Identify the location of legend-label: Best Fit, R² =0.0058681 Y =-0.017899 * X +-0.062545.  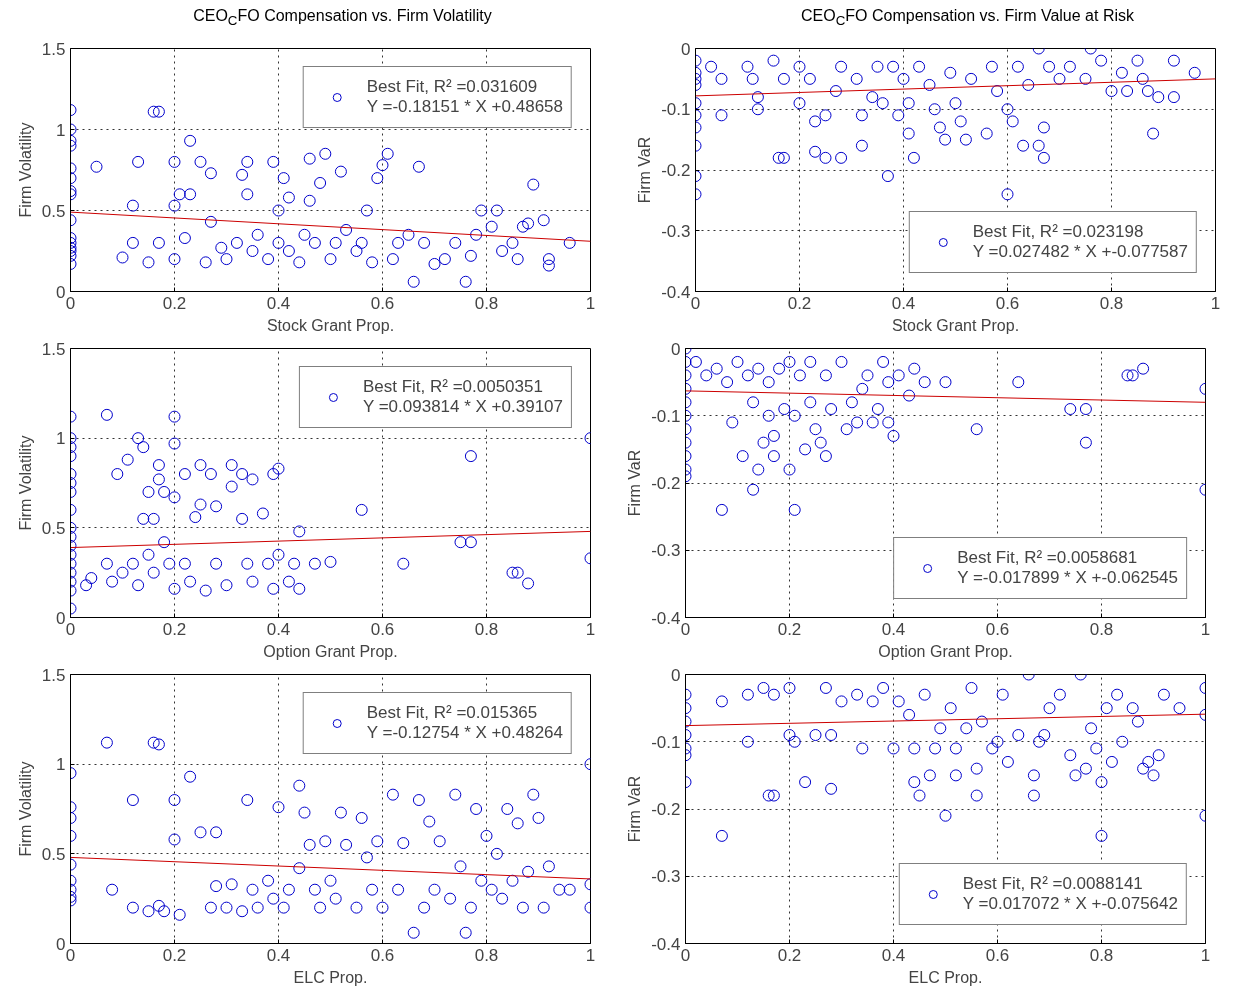
(1067, 568).